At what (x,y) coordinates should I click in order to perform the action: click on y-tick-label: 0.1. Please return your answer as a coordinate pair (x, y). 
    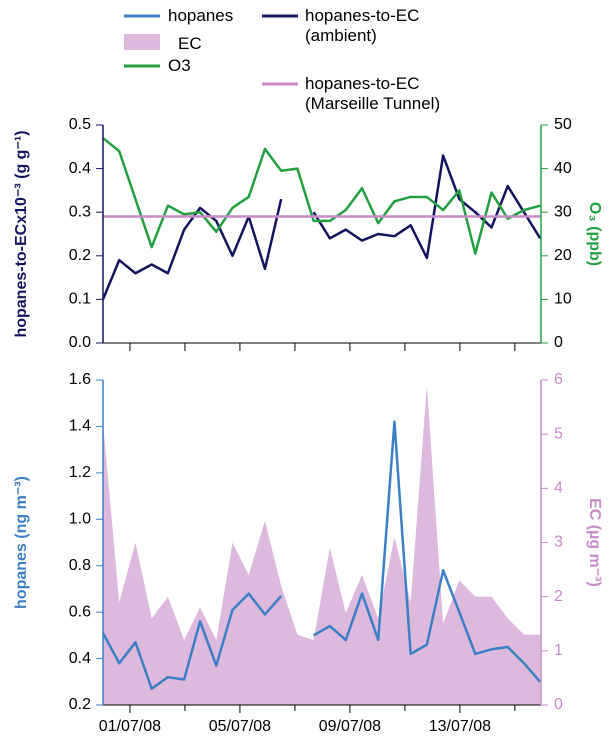
    Looking at the image, I should click on (80, 299).